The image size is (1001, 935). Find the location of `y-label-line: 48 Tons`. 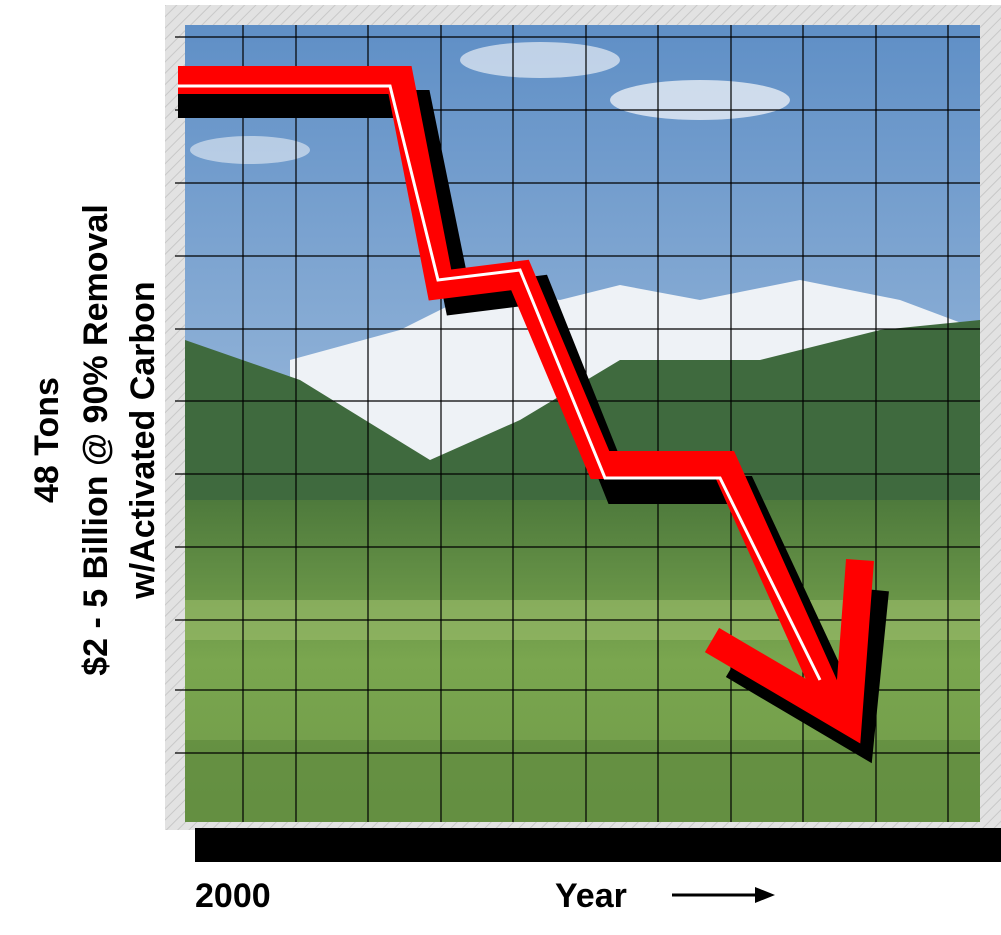

y-label-line: 48 Tons is located at coordinates (47, 440).